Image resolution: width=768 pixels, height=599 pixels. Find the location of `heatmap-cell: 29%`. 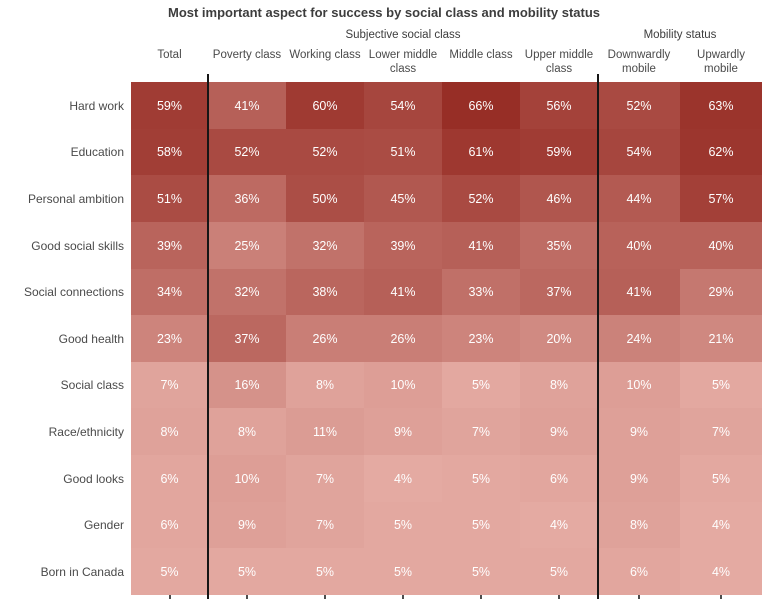

heatmap-cell: 29% is located at coordinates (721, 292).